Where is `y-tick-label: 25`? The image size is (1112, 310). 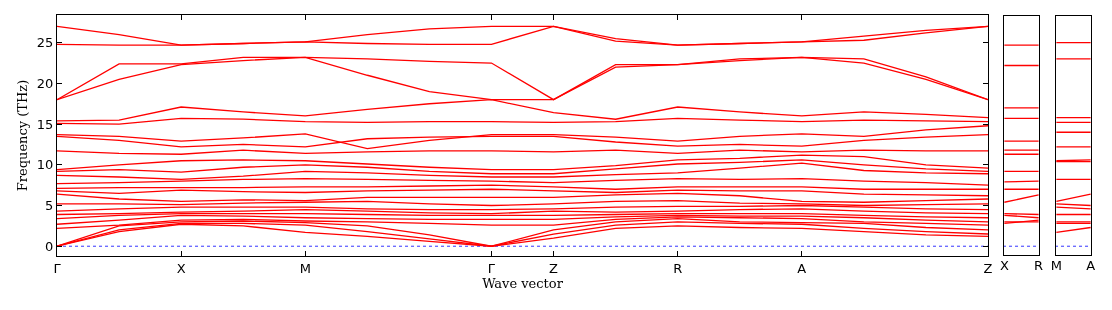 y-tick-label: 25 is located at coordinates (45, 43).